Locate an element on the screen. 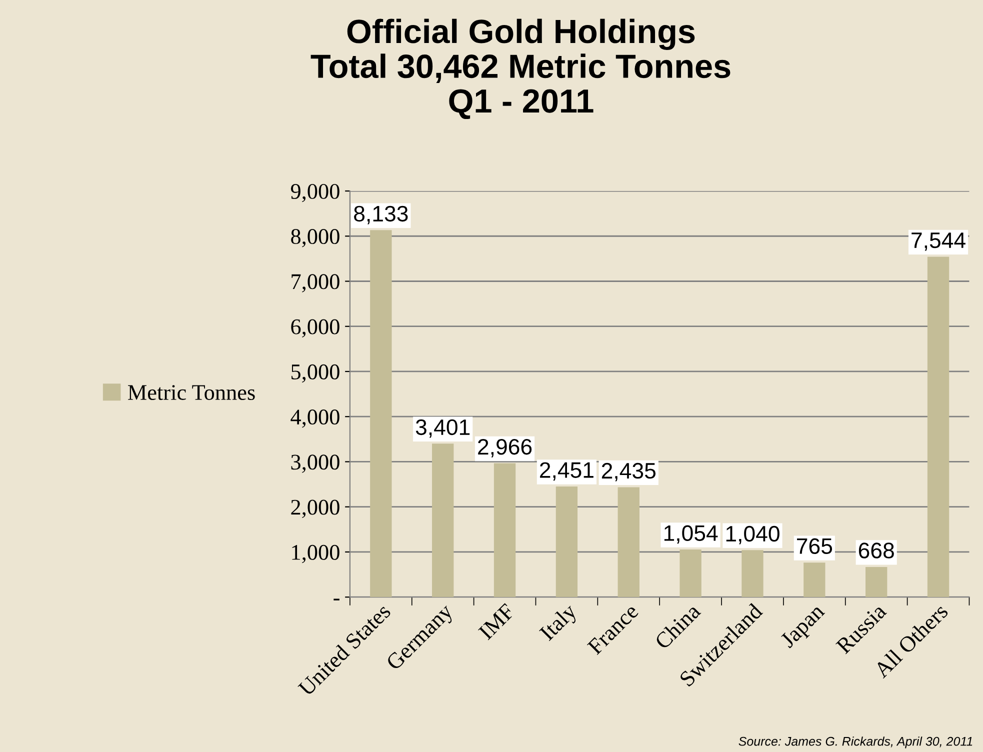 The width and height of the screenshot is (983, 752). data-label: 2,435 is located at coordinates (629, 472).